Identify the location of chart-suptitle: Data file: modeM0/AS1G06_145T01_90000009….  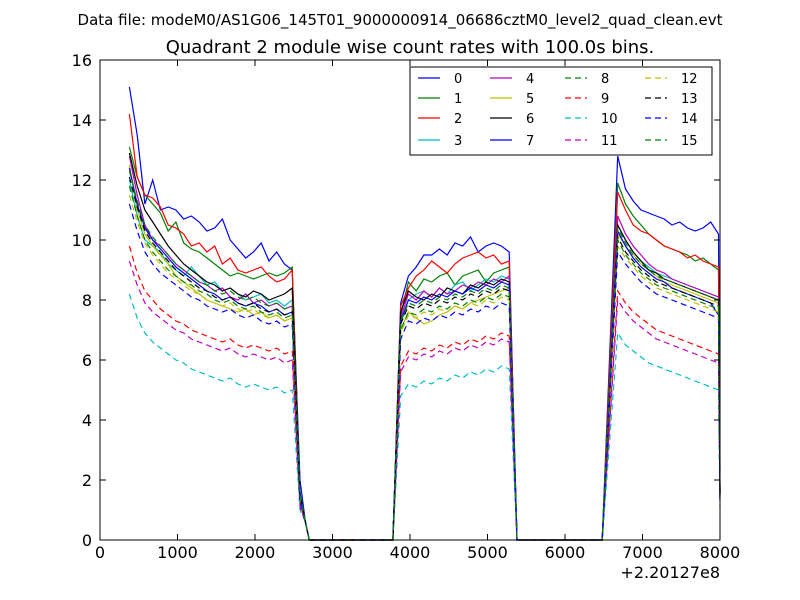
(400, 20).